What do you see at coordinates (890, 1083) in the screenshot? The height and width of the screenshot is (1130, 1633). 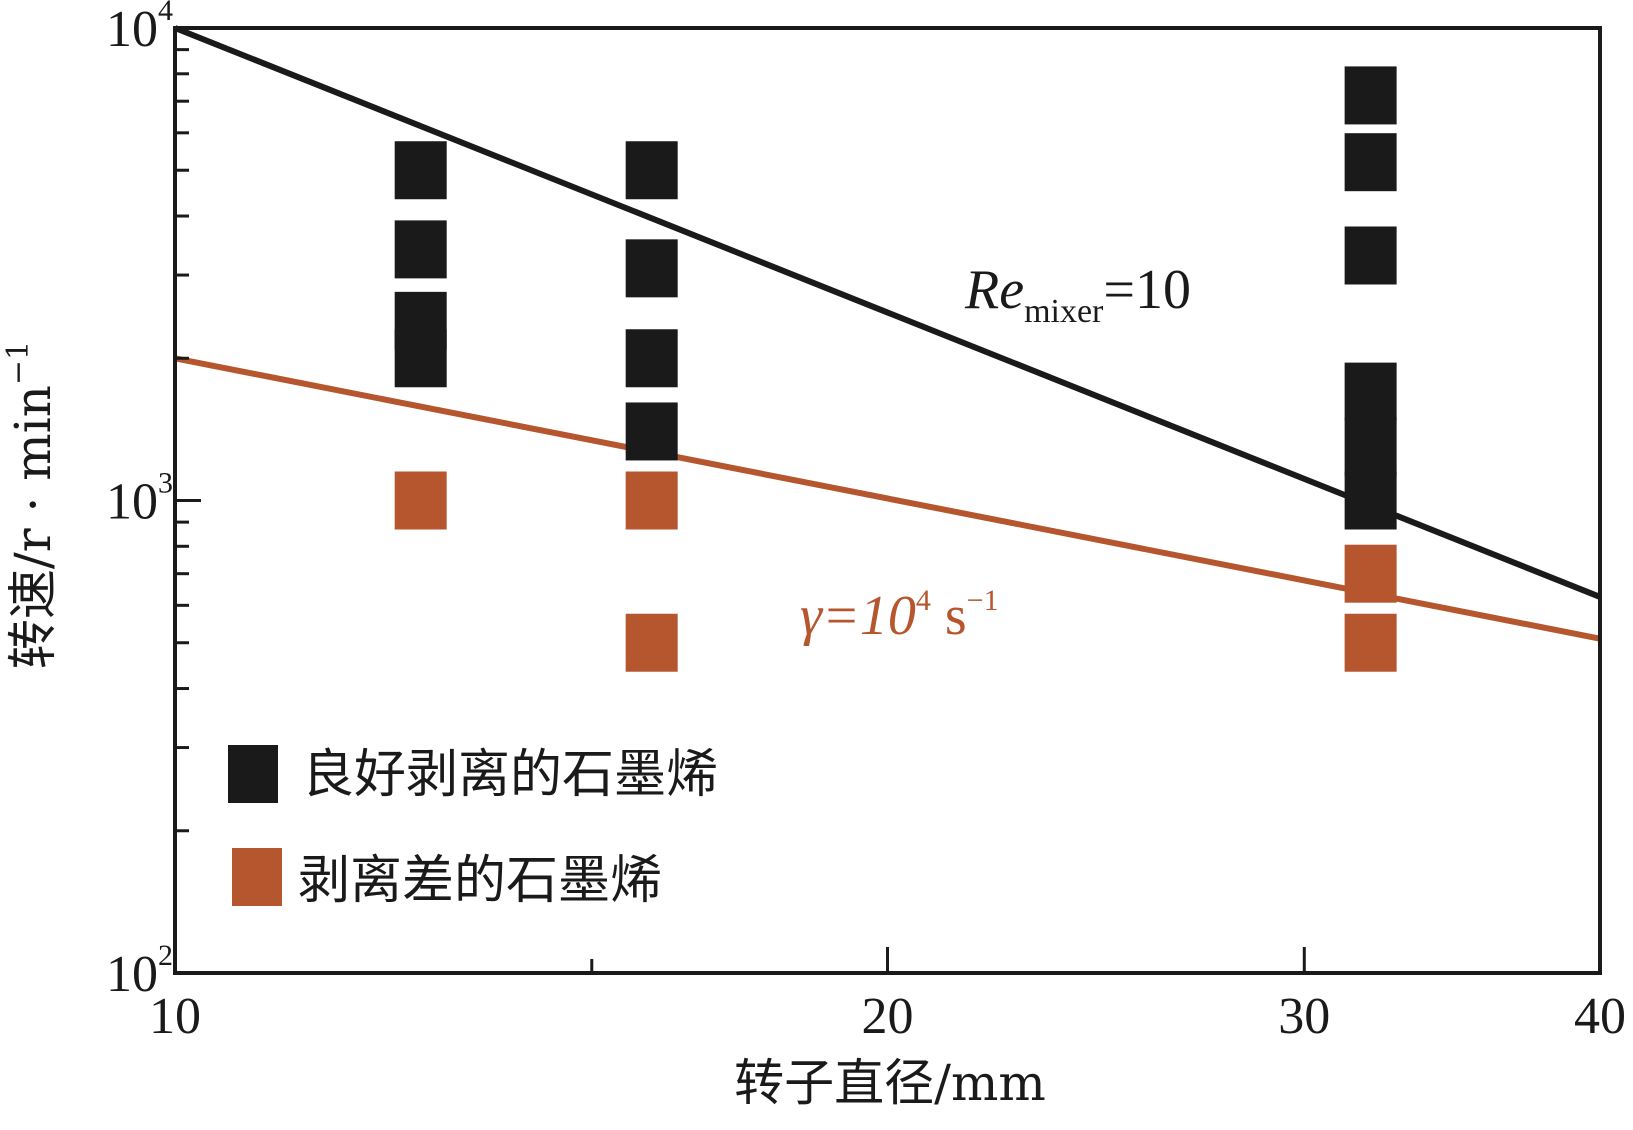 I see `x-axis-title: 转子直径/mm` at bounding box center [890, 1083].